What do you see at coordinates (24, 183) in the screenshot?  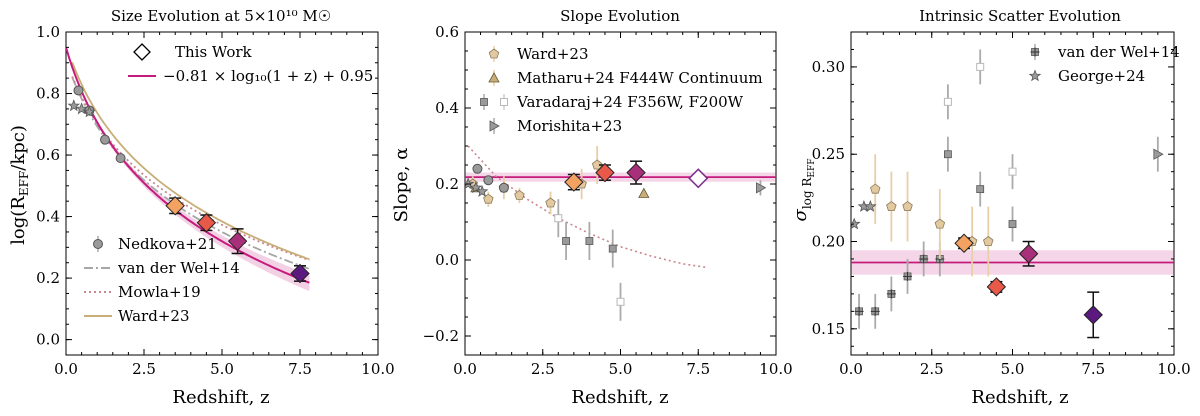 I see `panel1-ylabel-sub: EFF` at bounding box center [24, 183].